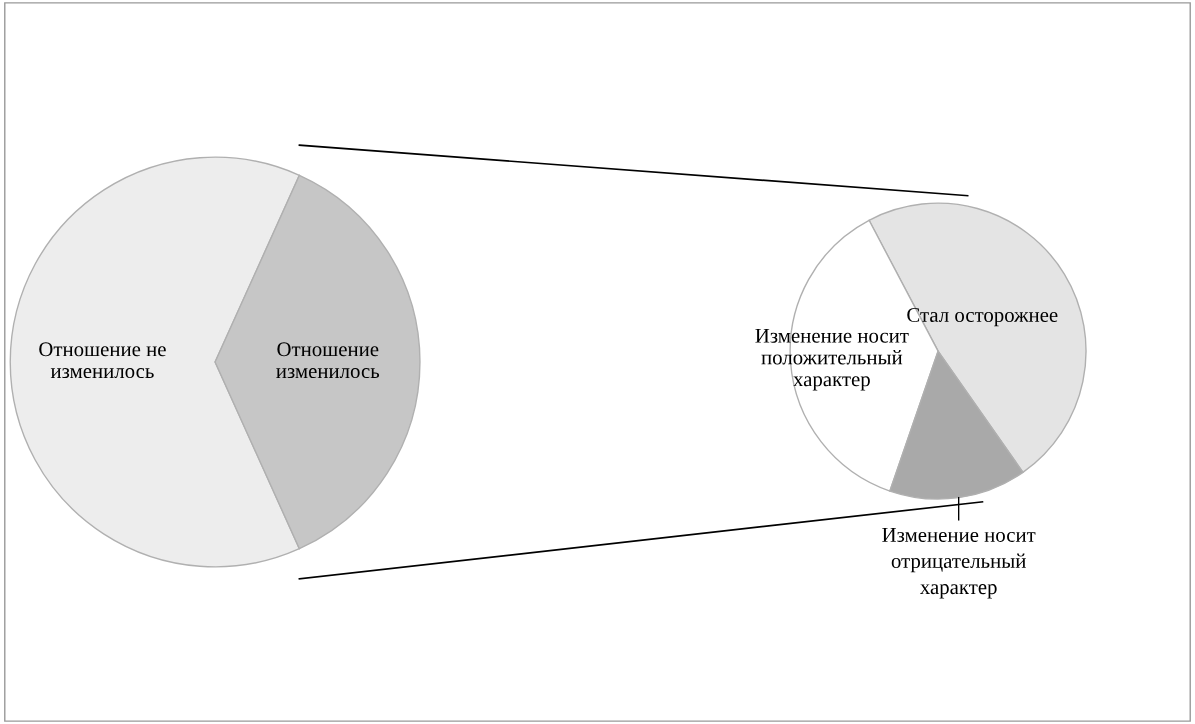  Describe the element at coordinates (982, 317) in the screenshot. I see `slice-label: Стал осторожнее` at that location.